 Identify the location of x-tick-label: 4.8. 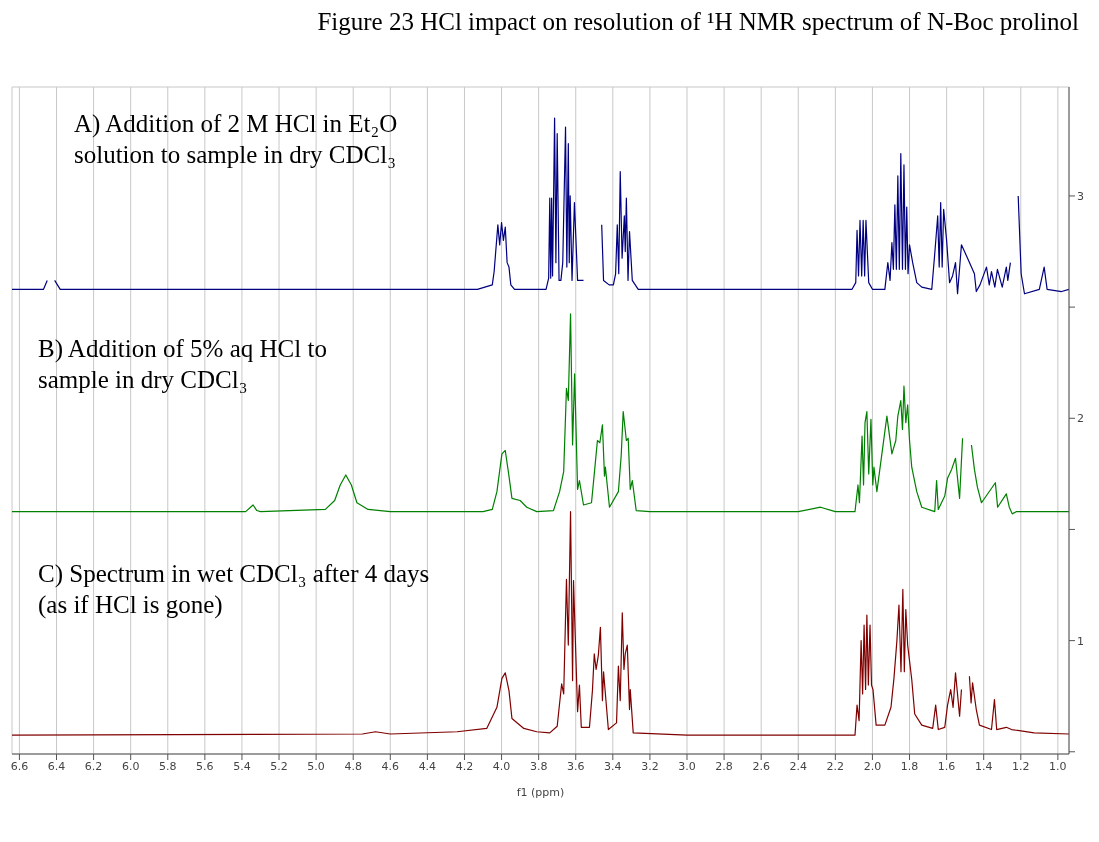
(353, 766).